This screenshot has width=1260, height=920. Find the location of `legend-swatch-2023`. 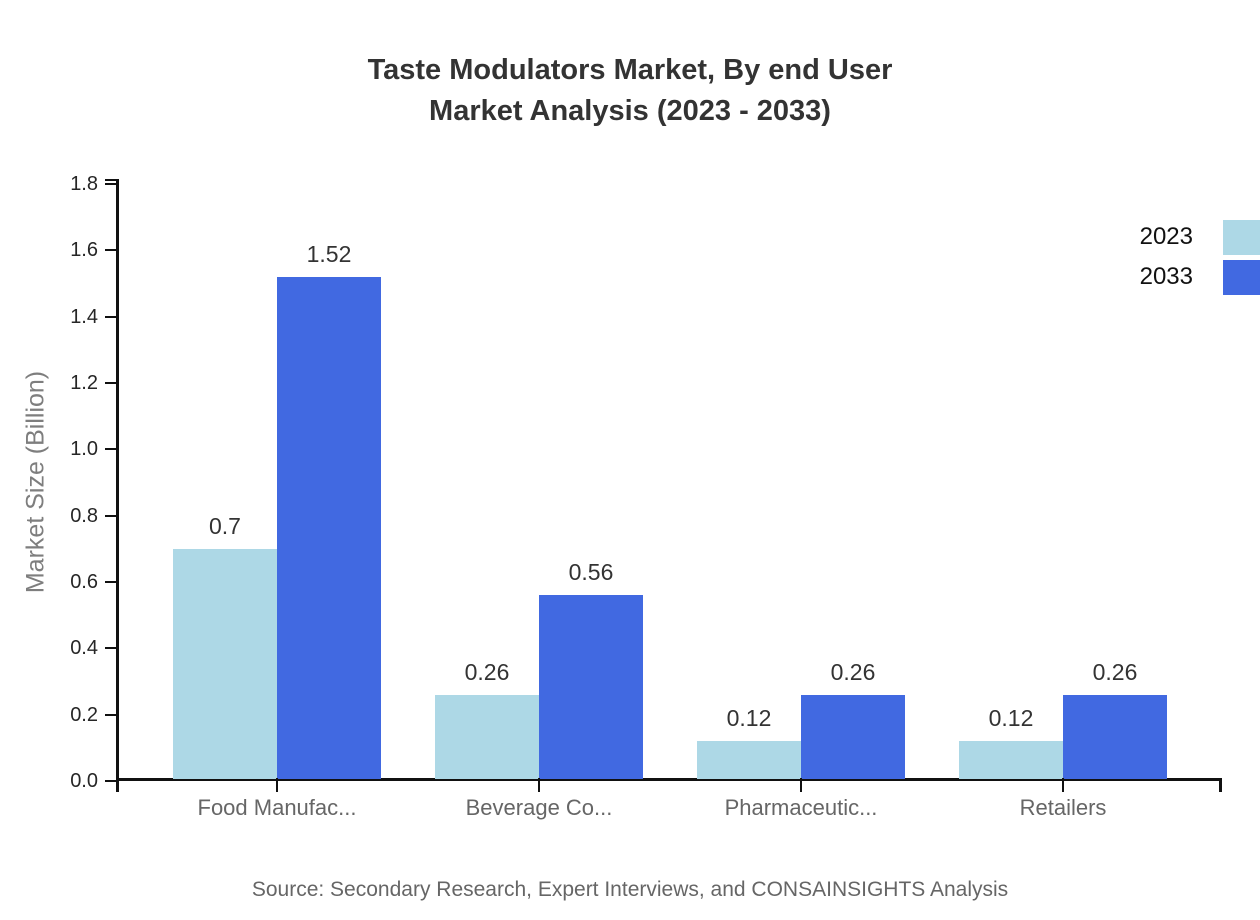

legend-swatch-2023 is located at coordinates (1241, 237).